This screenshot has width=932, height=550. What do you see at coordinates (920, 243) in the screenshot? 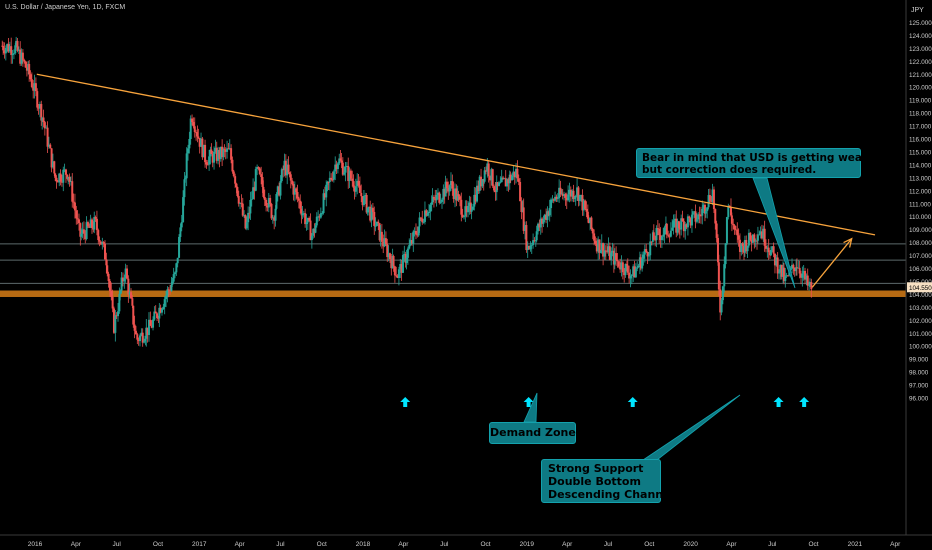
I see `y-tick-label: 108.000` at bounding box center [920, 243].